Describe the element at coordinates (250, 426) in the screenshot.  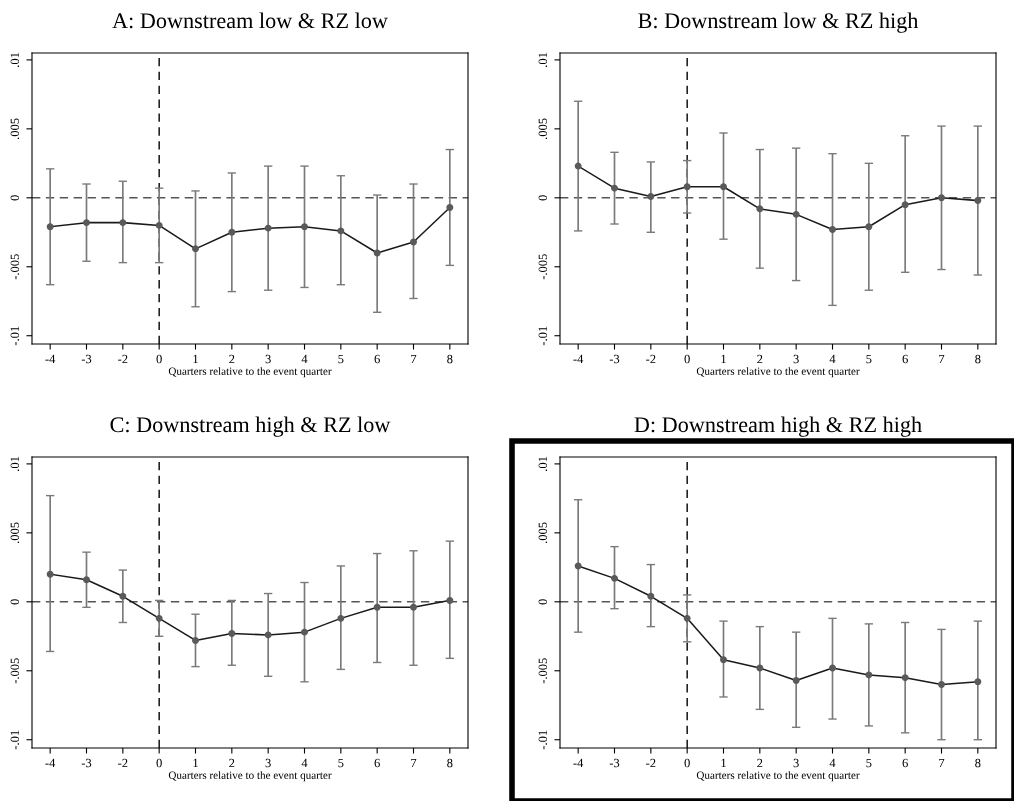
I see `chart-title: C: Downstream high & RZ low` at that location.